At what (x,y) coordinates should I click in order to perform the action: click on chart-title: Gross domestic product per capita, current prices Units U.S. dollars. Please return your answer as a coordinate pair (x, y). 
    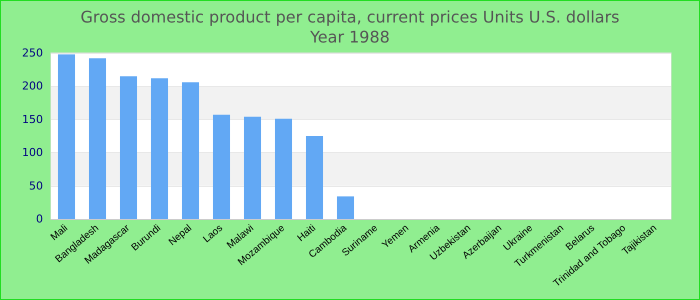
    Looking at the image, I should click on (350, 17).